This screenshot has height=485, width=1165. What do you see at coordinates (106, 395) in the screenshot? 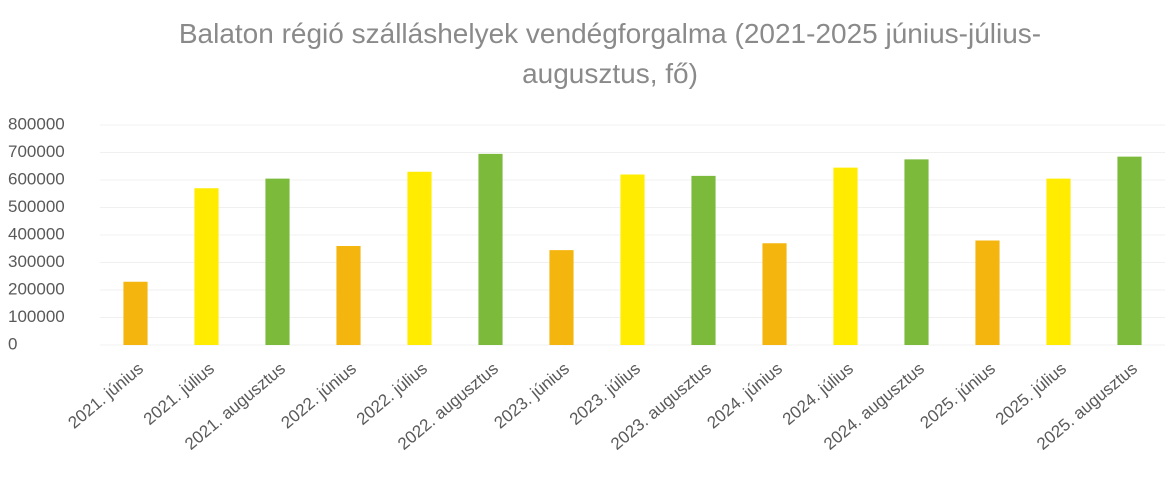
I see `x-tick-label: 2021. június` at bounding box center [106, 395].